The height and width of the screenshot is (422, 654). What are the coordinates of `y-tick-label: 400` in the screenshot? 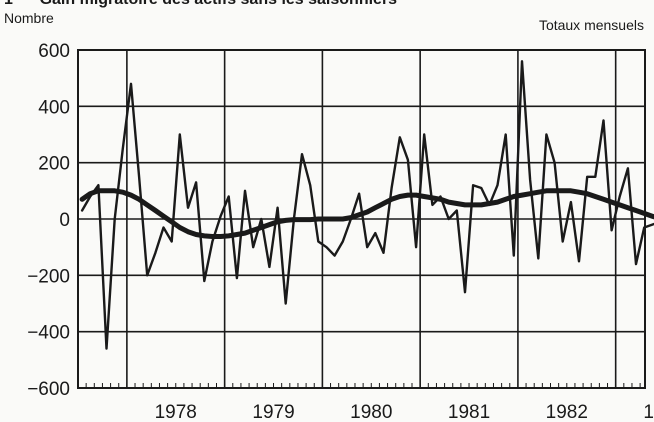 It's located at (54, 107).